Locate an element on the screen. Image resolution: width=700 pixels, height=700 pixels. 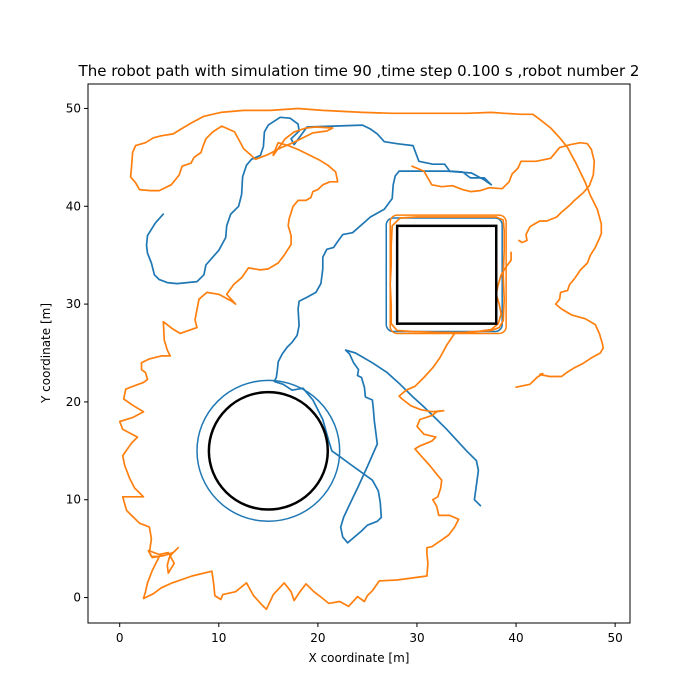
square-obstacle is located at coordinates (446, 274).